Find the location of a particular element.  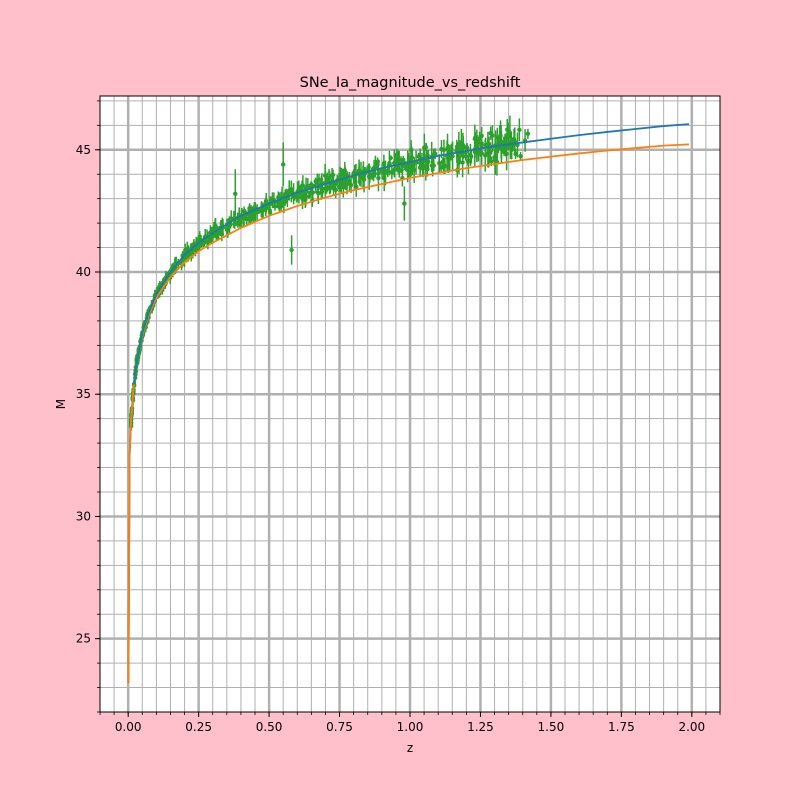

y-tick-label: 40 is located at coordinates (83, 272).